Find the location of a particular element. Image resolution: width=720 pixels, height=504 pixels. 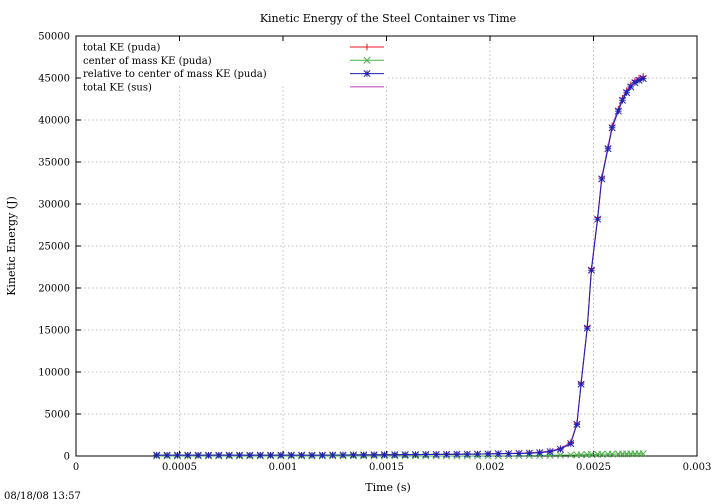

y-tick-label: 45000 is located at coordinates (54, 79).